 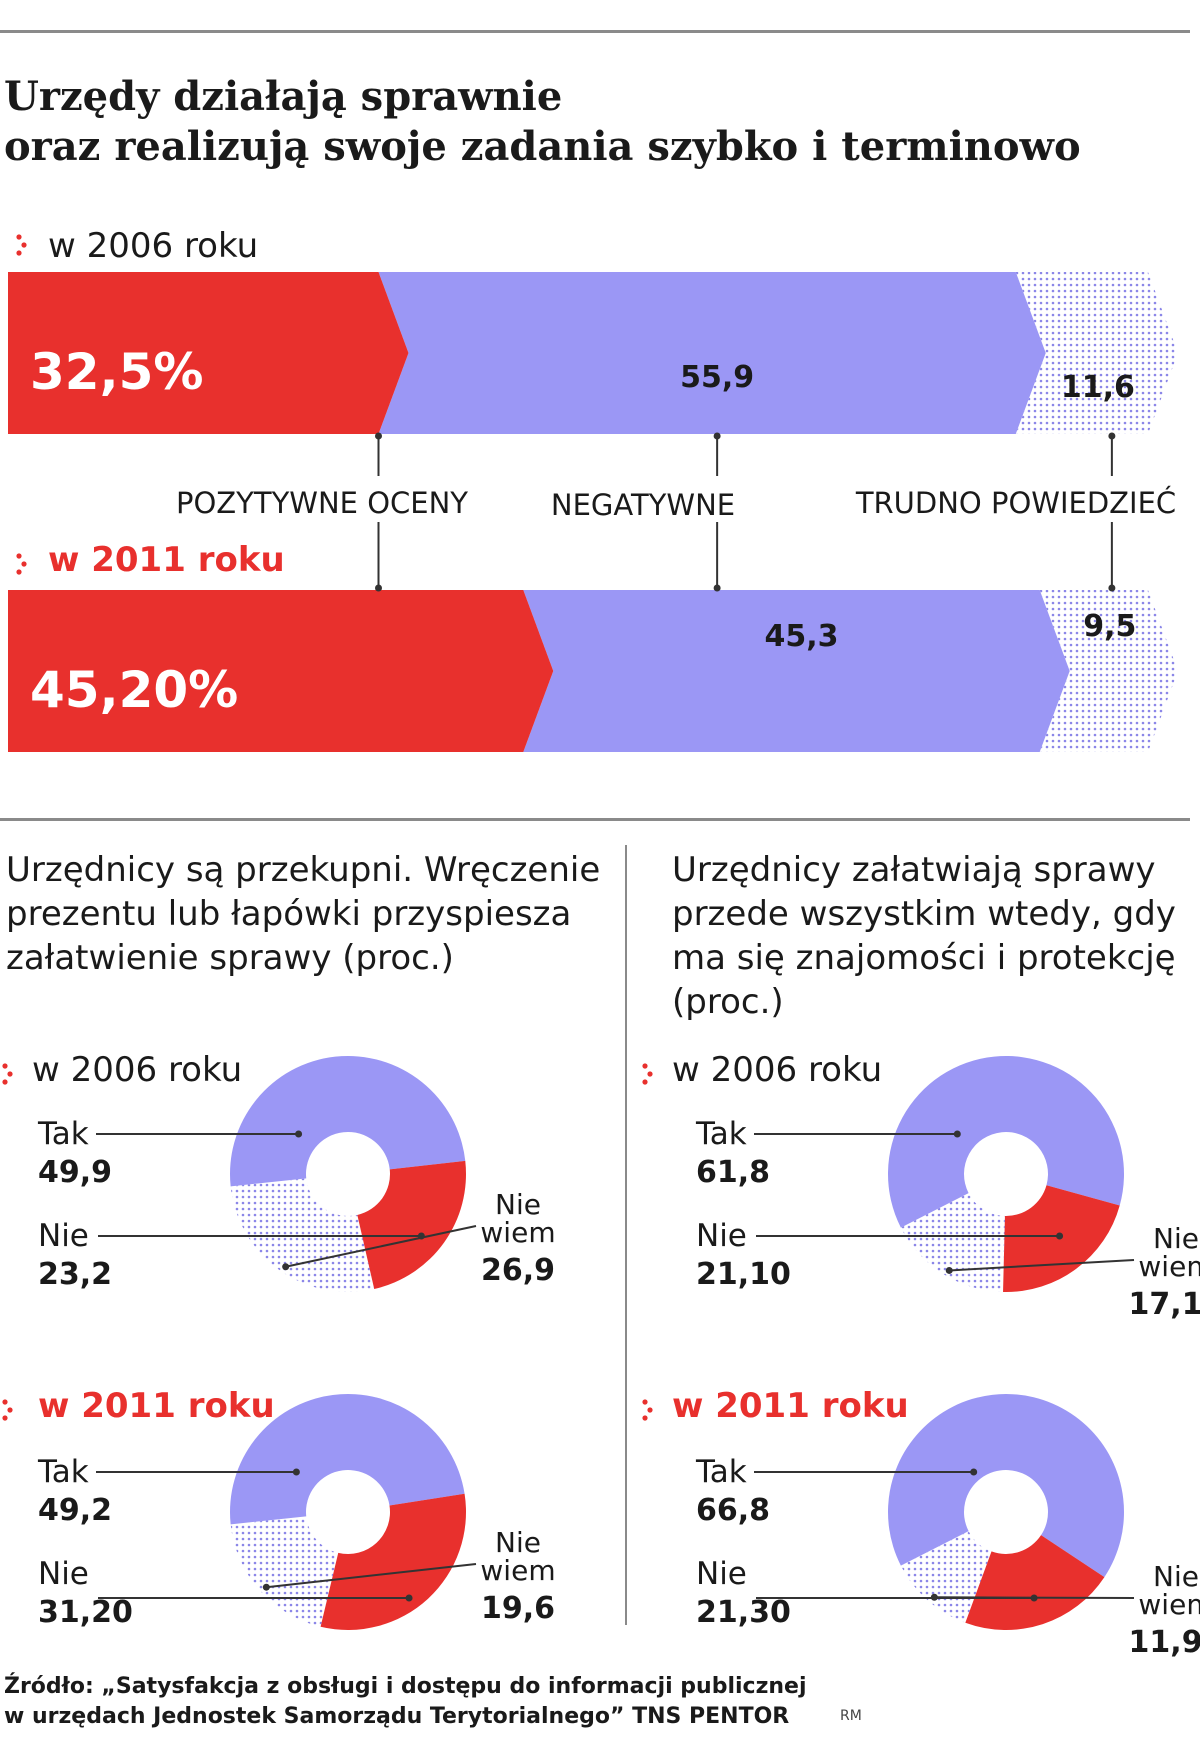 What do you see at coordinates (378, 436) in the screenshot?
I see `leader-dot-positive-upper` at bounding box center [378, 436].